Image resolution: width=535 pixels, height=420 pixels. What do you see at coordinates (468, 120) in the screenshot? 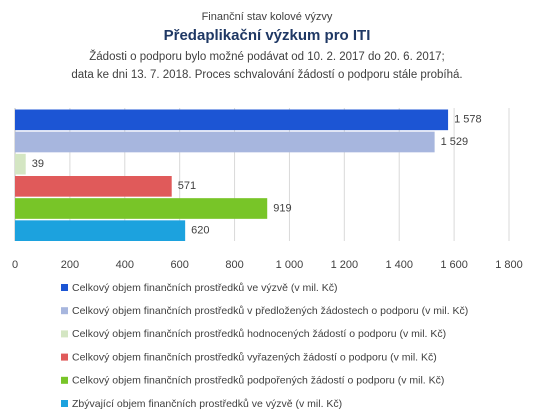
I see `value-label: 1 578` at bounding box center [468, 120].